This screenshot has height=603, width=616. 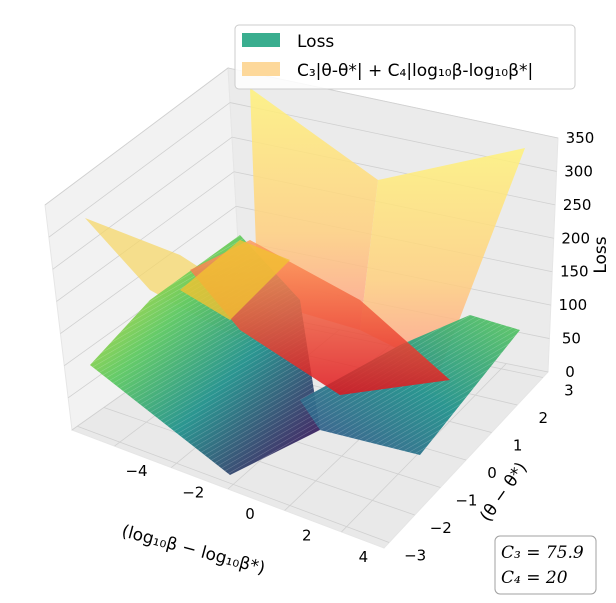 What do you see at coordinates (577, 205) in the screenshot?
I see `z-tick-label: 250` at bounding box center [577, 205].